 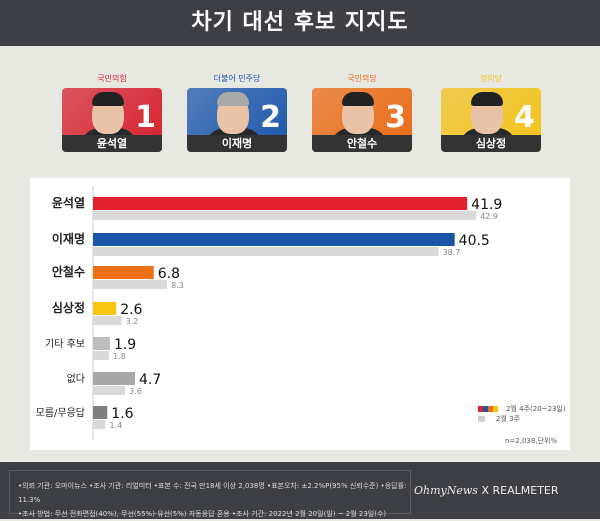 I want to click on candidate-photo: 4 심상정, so click(x=491, y=120).